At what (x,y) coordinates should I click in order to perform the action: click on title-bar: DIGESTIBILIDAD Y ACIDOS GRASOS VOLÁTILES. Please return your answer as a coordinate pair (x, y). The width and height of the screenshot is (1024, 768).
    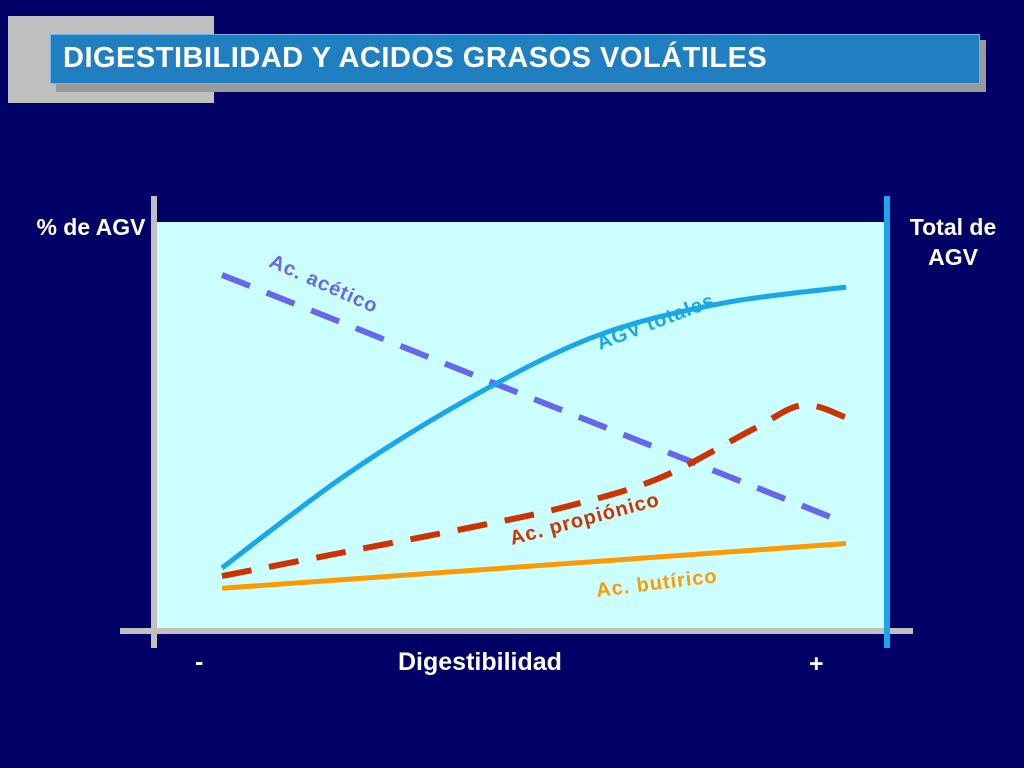
    Looking at the image, I should click on (515, 59).